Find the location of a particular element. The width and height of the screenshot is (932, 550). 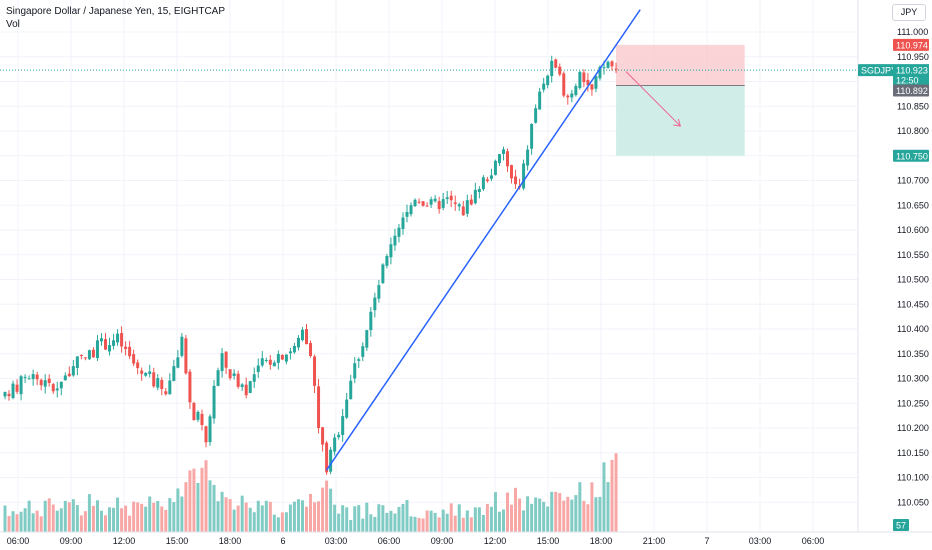

price-tick-label: 110.800 is located at coordinates (913, 131).